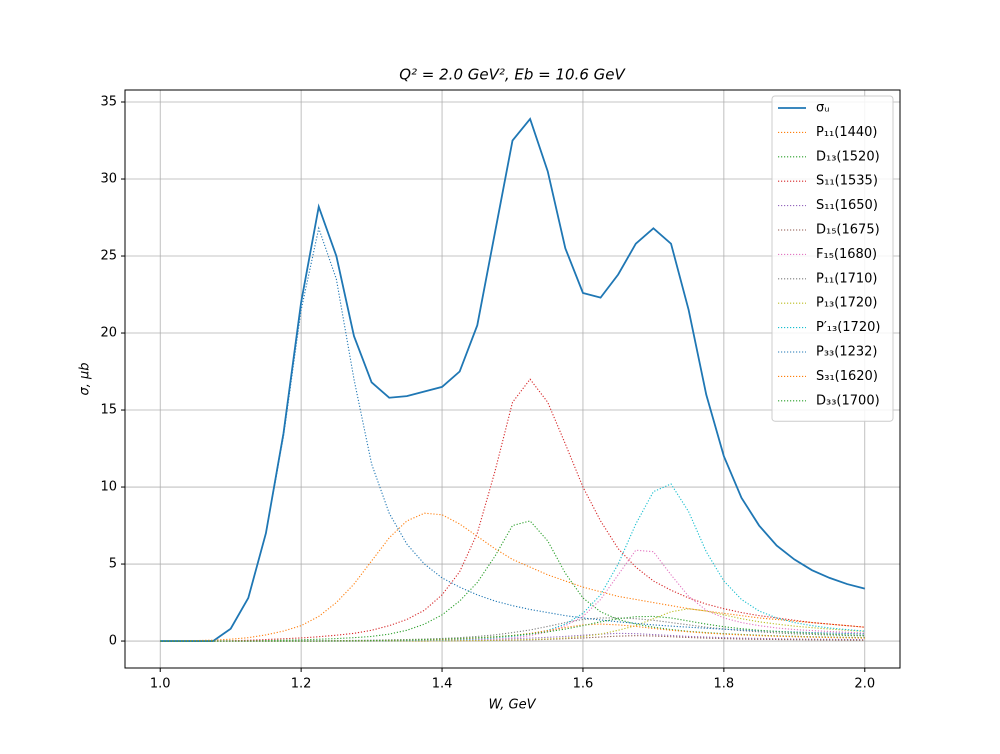 This screenshot has height=754, width=1000. Describe the element at coordinates (108, 102) in the screenshot. I see `y-tick-label: 35` at that location.